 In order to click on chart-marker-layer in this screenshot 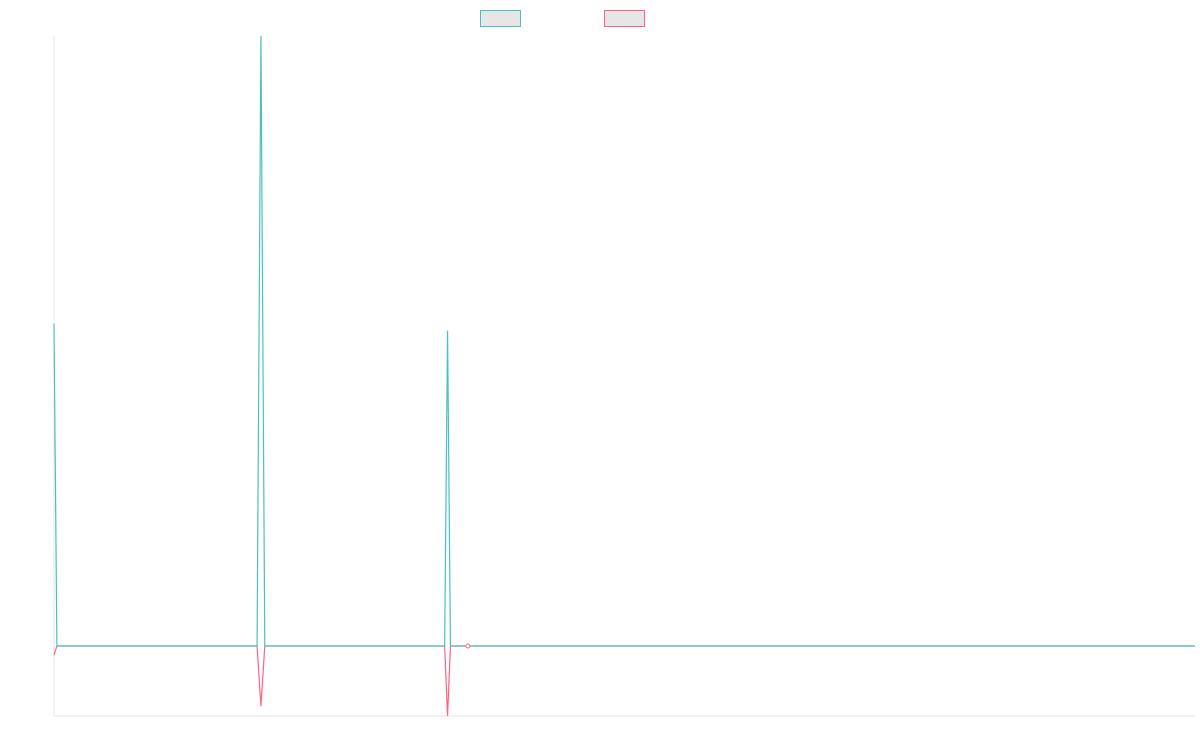, I will do `click(468, 646)`.